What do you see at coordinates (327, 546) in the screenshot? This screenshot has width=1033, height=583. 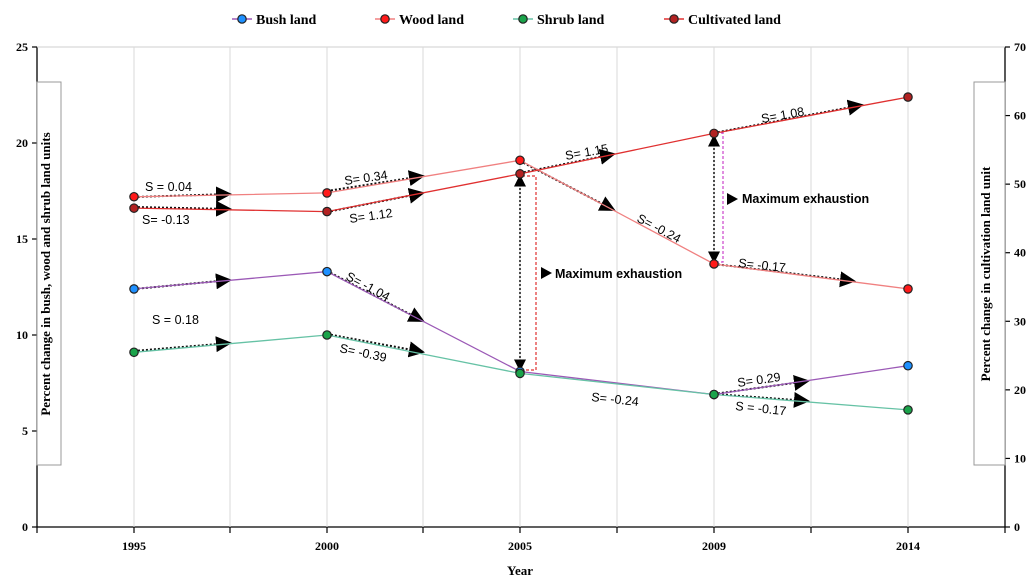 I see `x-tick-label: 2000` at bounding box center [327, 546].